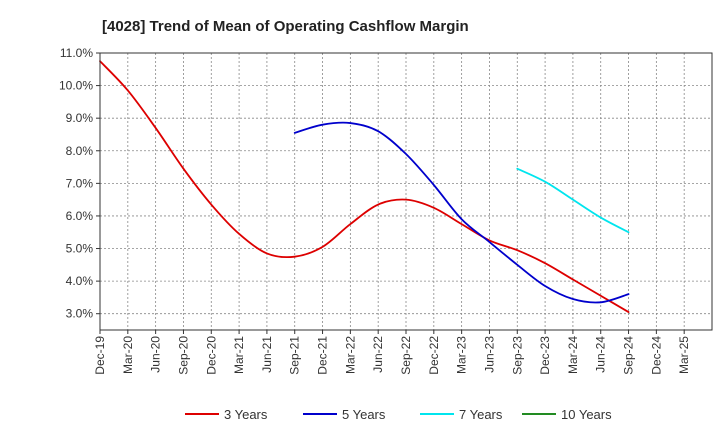 Image resolution: width=720 pixels, height=440 pixels. Describe the element at coordinates (406, 355) in the screenshot. I see `x-tick-label: Sep-22` at that location.